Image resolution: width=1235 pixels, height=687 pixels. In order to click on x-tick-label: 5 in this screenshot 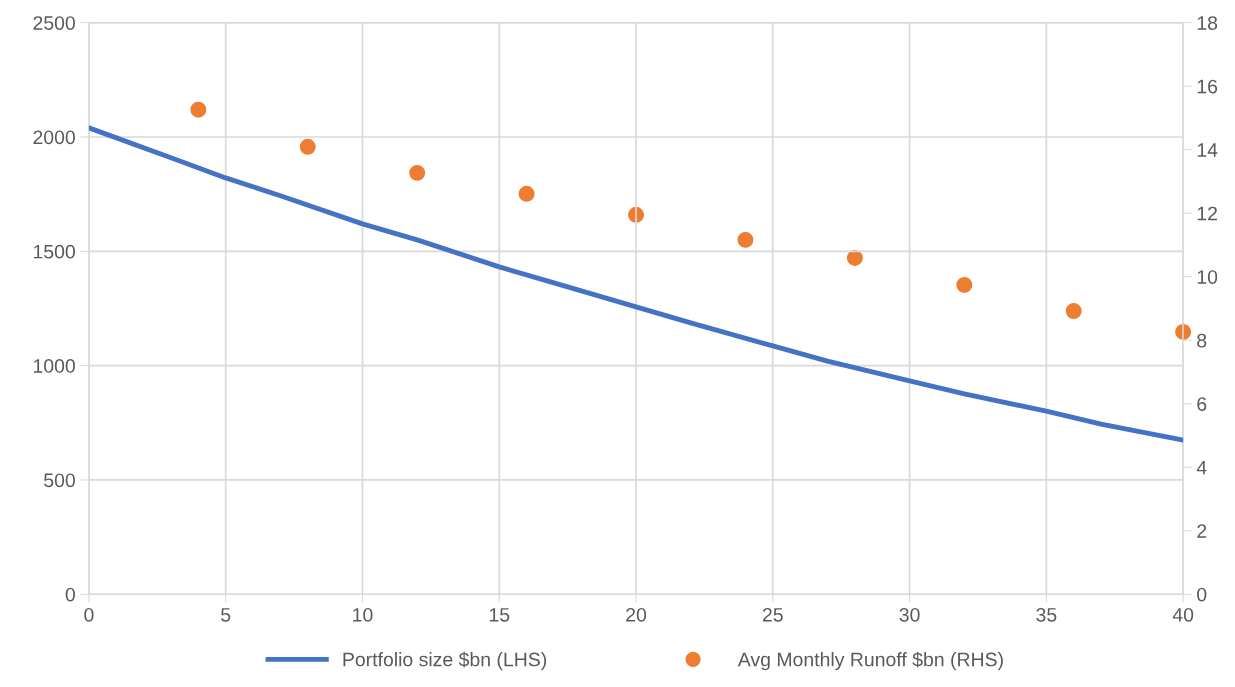, I will do `click(226, 615)`.